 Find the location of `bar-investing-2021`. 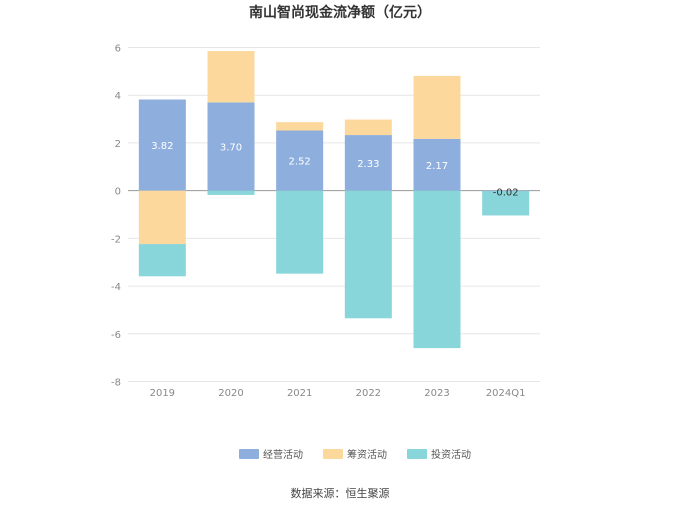

bar-investing-2021 is located at coordinates (300, 232).